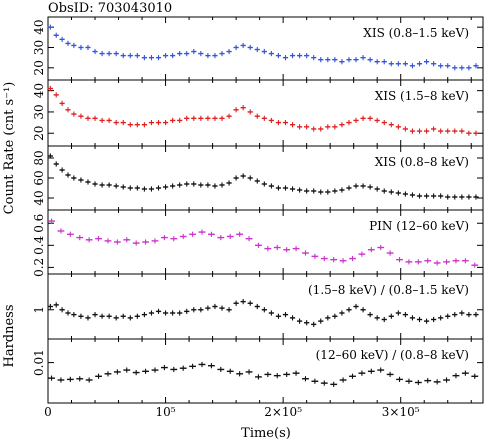 The image size is (485, 443). I want to click on obsid-label: ObsID: 703043010, so click(110, 8).